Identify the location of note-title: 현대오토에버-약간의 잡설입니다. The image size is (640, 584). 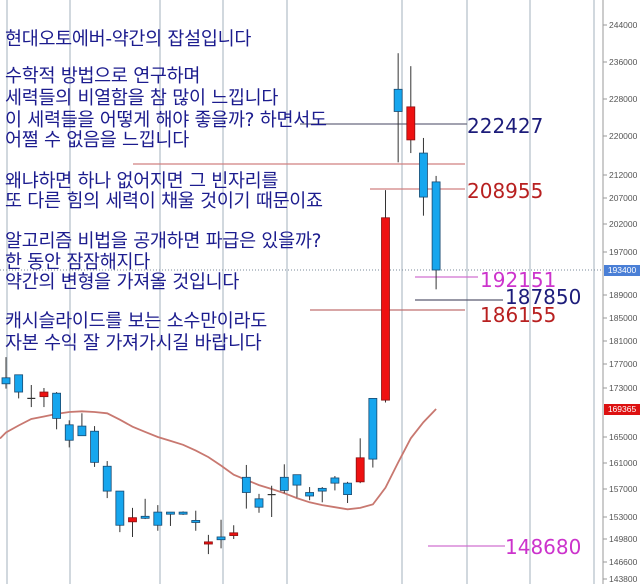
(128, 39).